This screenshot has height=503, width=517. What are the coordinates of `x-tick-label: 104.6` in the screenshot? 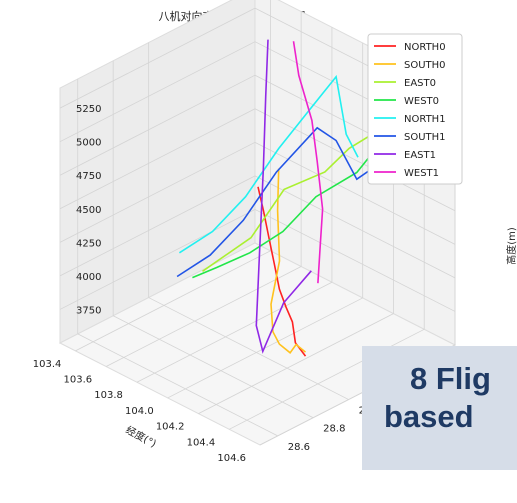 It's located at (231, 458).